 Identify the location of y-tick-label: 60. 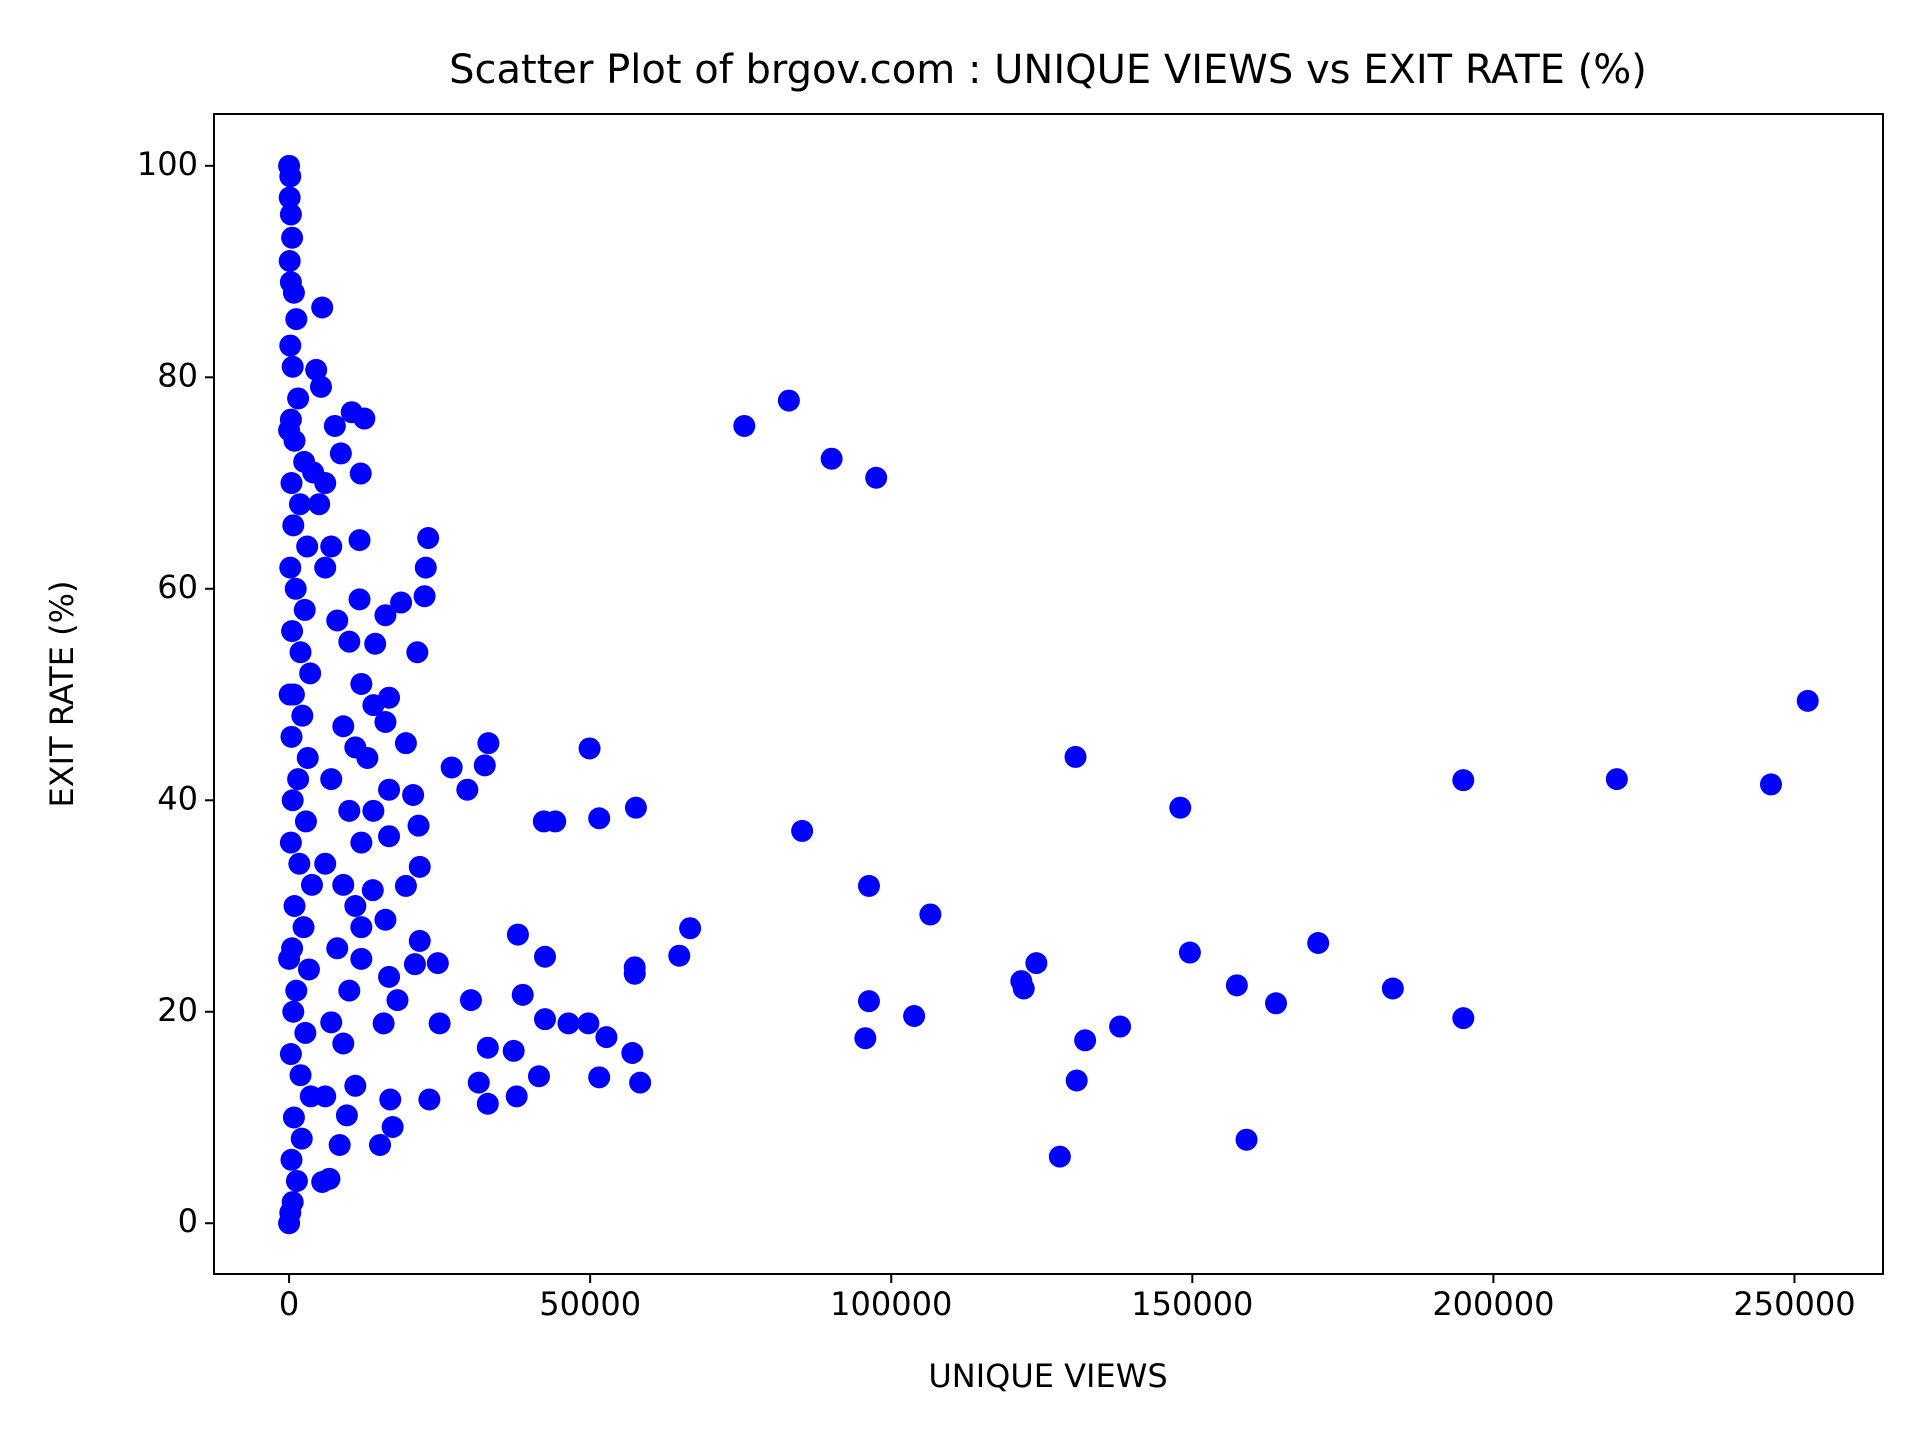
(177, 587).